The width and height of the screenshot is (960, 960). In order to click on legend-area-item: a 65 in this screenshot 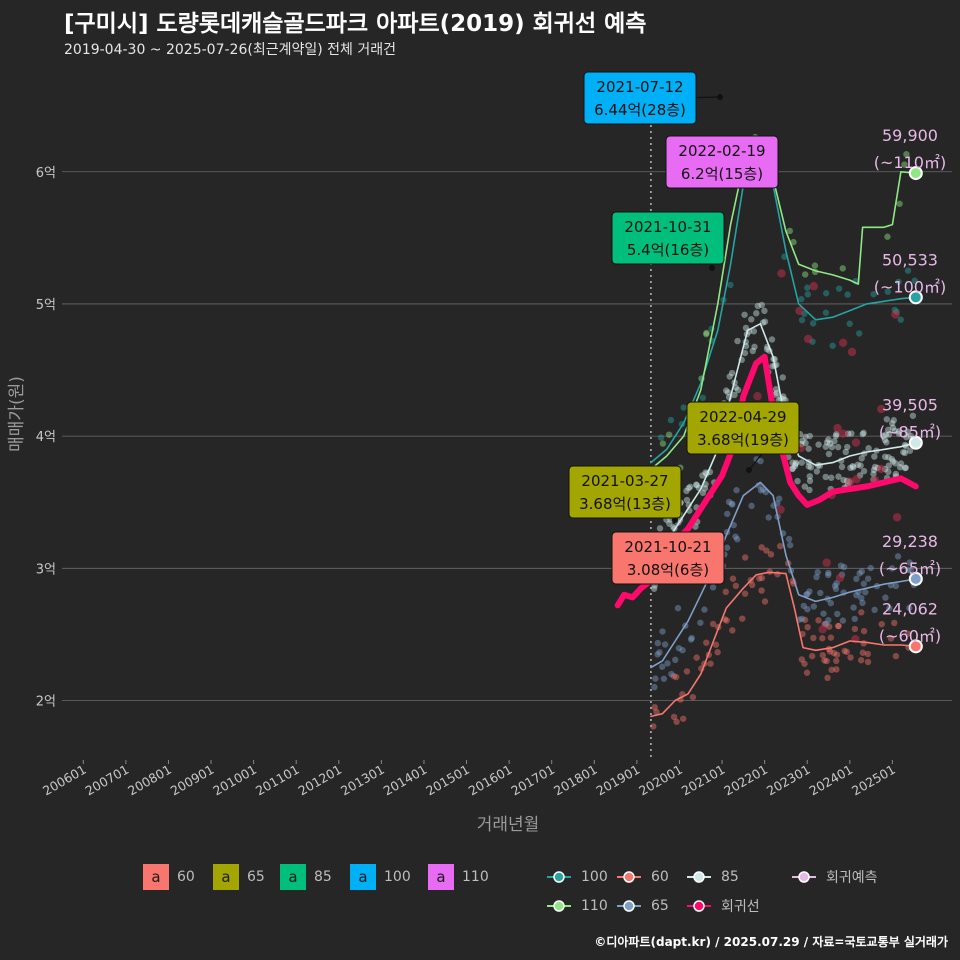, I will do `click(239, 877)`.